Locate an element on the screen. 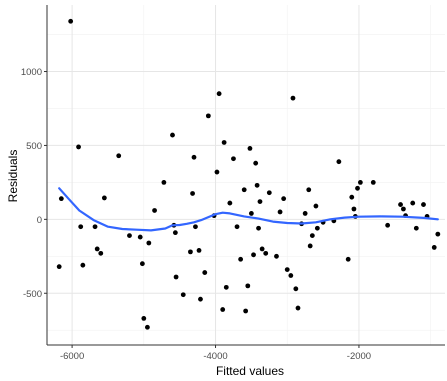 The image size is (447, 381). smooth-line is located at coordinates (248, 209).